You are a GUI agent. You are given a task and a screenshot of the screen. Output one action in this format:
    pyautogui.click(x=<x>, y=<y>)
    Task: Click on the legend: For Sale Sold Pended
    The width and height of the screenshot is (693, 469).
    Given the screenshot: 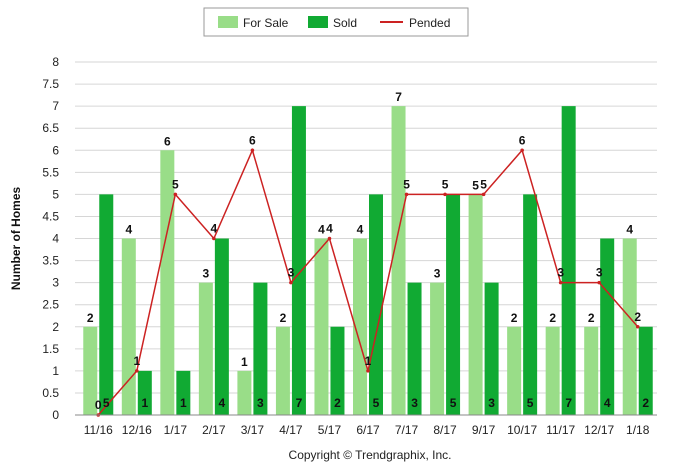 What is the action you would take?
    pyautogui.click(x=336, y=22)
    